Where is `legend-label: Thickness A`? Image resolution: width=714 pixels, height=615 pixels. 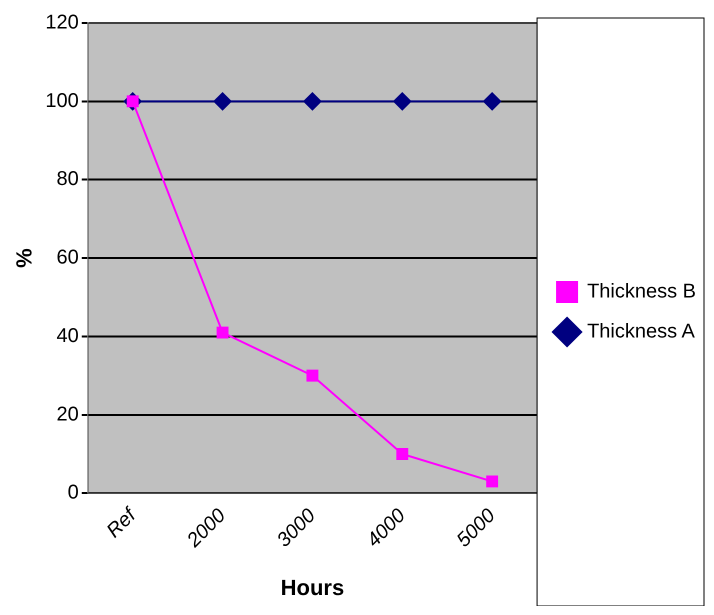 legend-label: Thickness A is located at coordinates (641, 331).